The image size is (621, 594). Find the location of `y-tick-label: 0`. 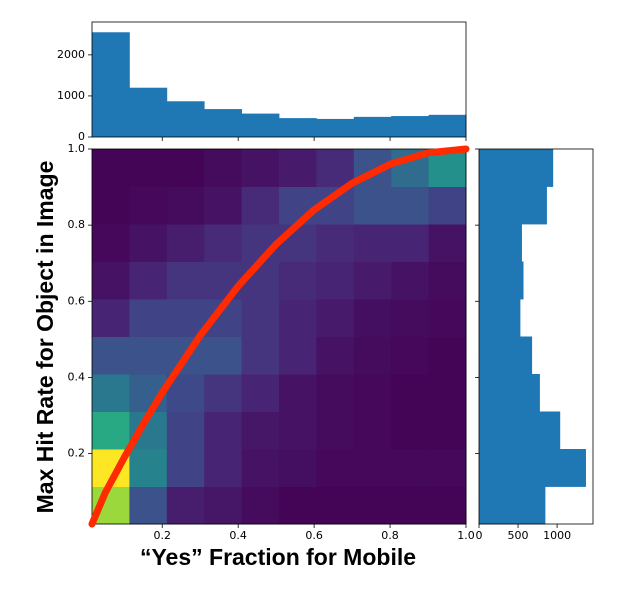

y-tick-label: 0 is located at coordinates (81, 136).